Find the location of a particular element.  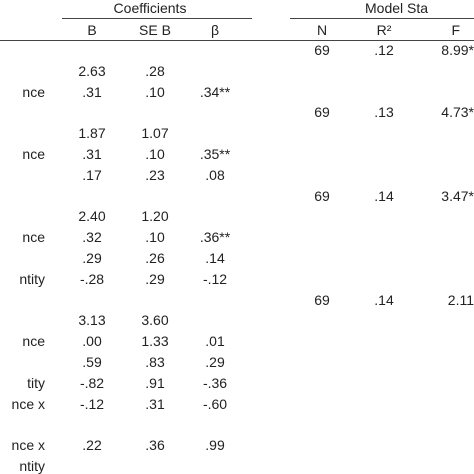

cell: 2.40 is located at coordinates (92, 216).